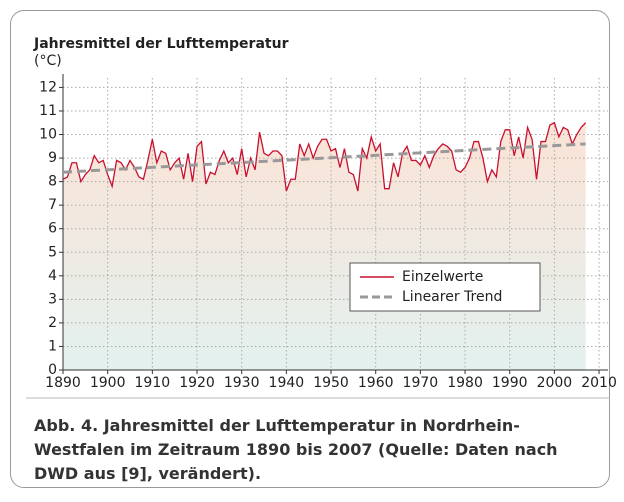  What do you see at coordinates (510, 383) in the screenshot?
I see `x-tick-label: 1990` at bounding box center [510, 383].